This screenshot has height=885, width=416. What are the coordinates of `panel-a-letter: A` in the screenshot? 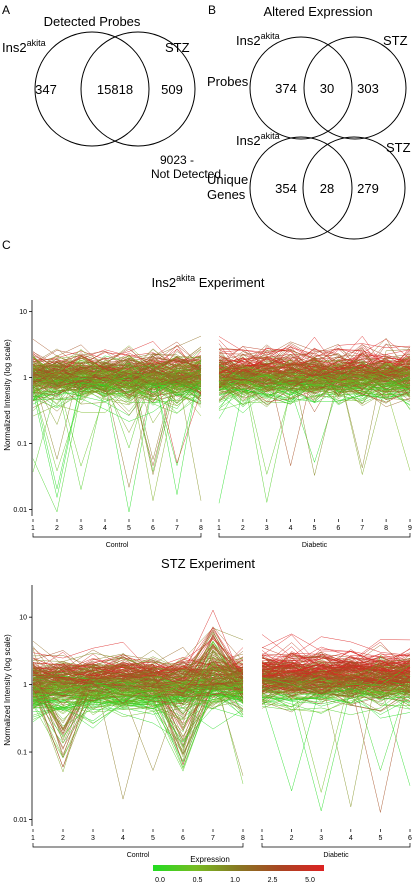 It's located at (6, 10).